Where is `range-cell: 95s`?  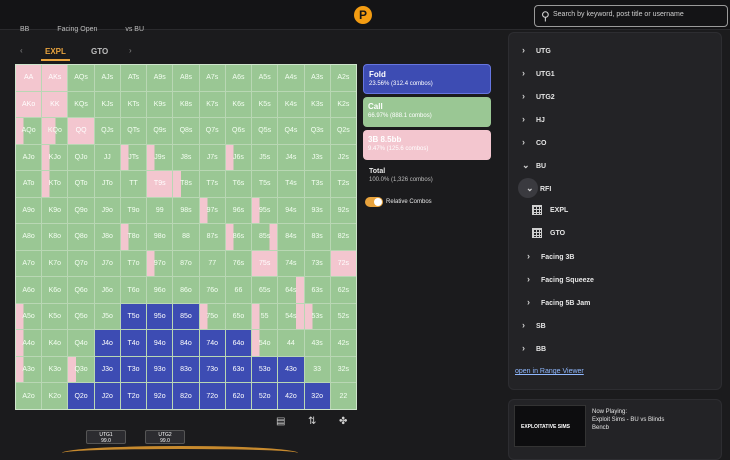 range-cell: 95s is located at coordinates (265, 210).